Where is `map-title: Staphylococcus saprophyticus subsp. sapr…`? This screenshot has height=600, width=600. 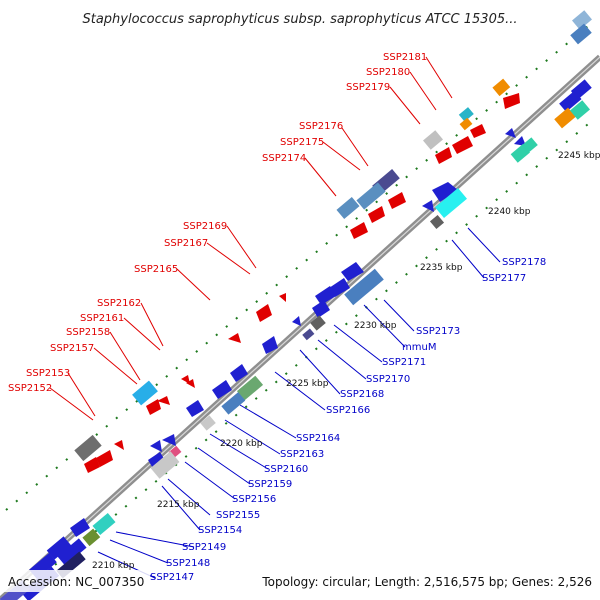
map-title: Staphylococcus saprophyticus subsp. sapr… is located at coordinates (299, 19).